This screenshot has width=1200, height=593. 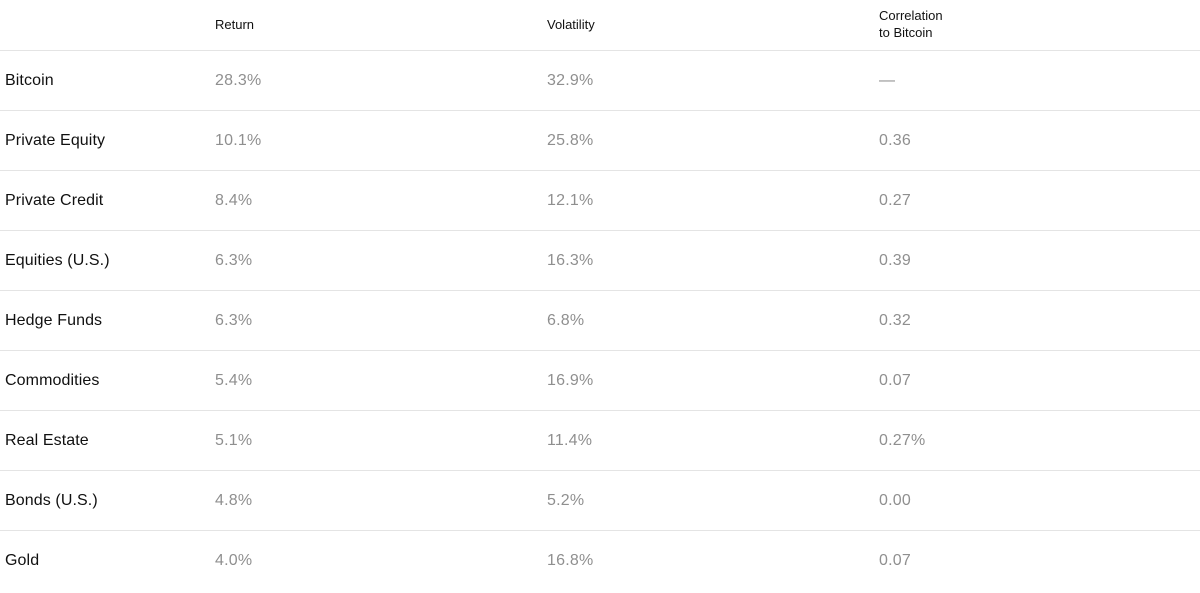 What do you see at coordinates (54, 200) in the screenshot?
I see `asset-name: Private Credit` at bounding box center [54, 200].